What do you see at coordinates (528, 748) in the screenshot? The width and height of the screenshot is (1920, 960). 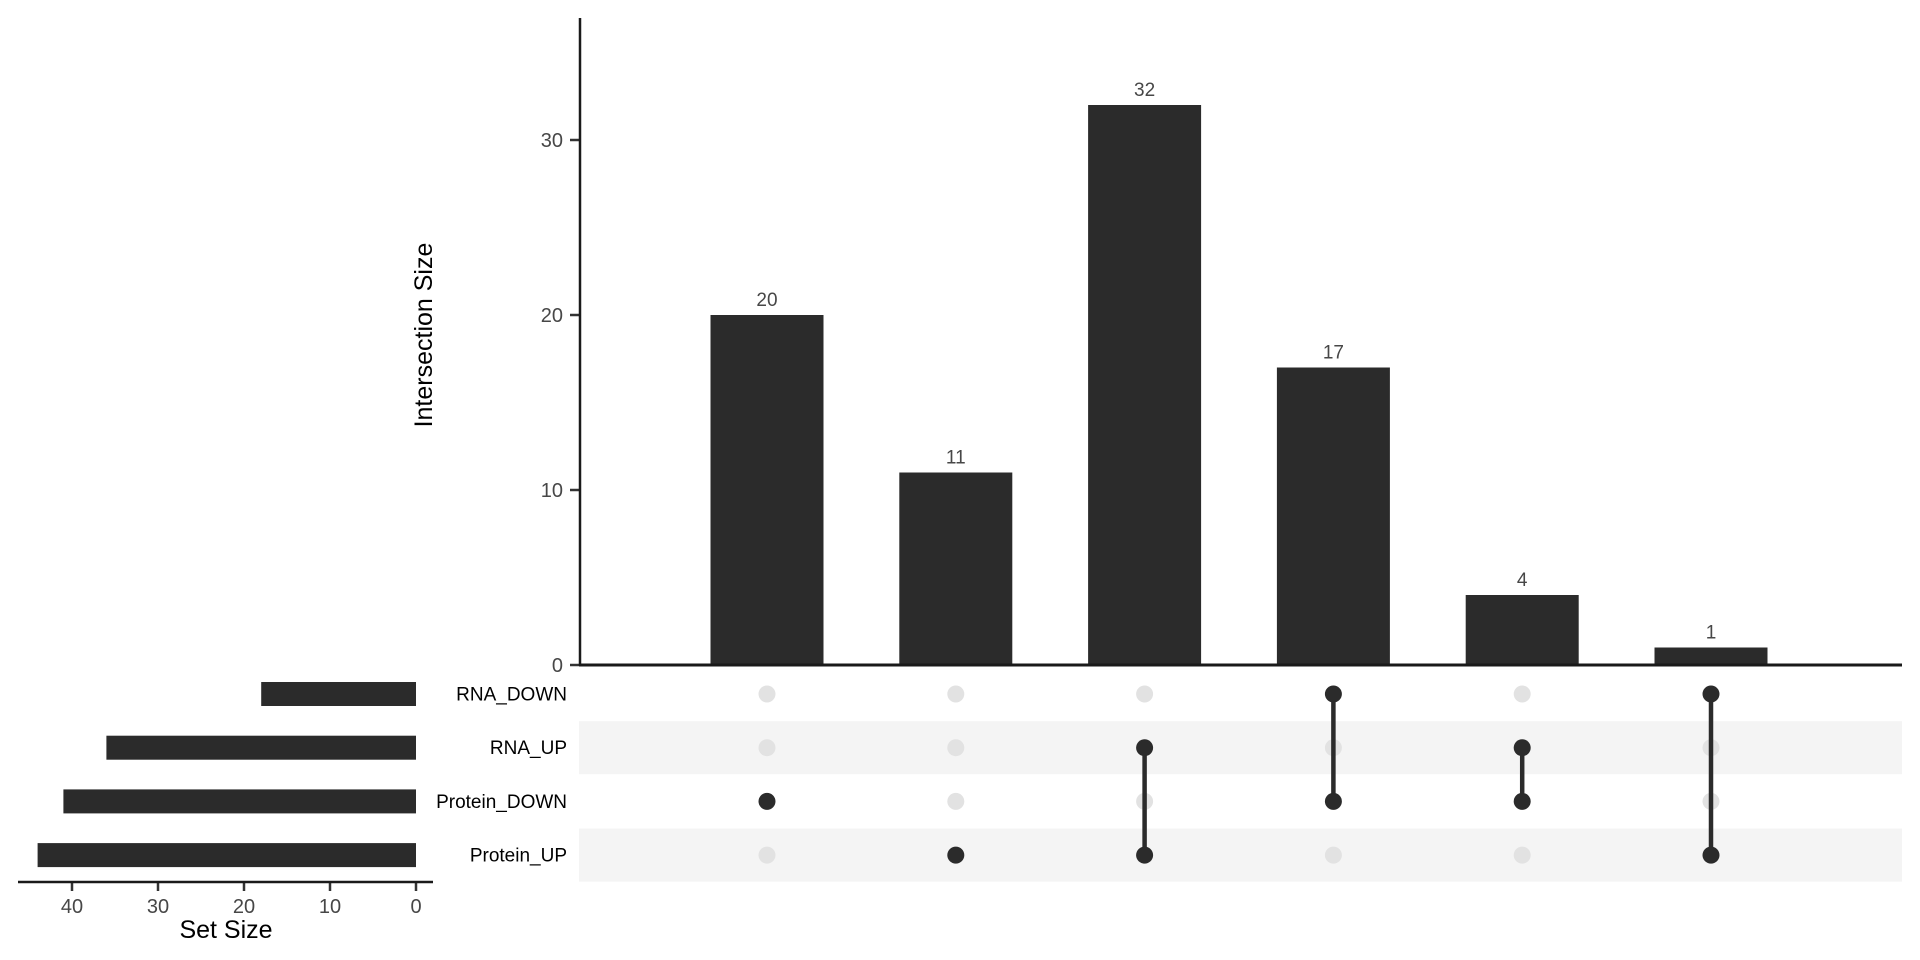 I see `matrix-set-label: RNA_UP` at bounding box center [528, 748].